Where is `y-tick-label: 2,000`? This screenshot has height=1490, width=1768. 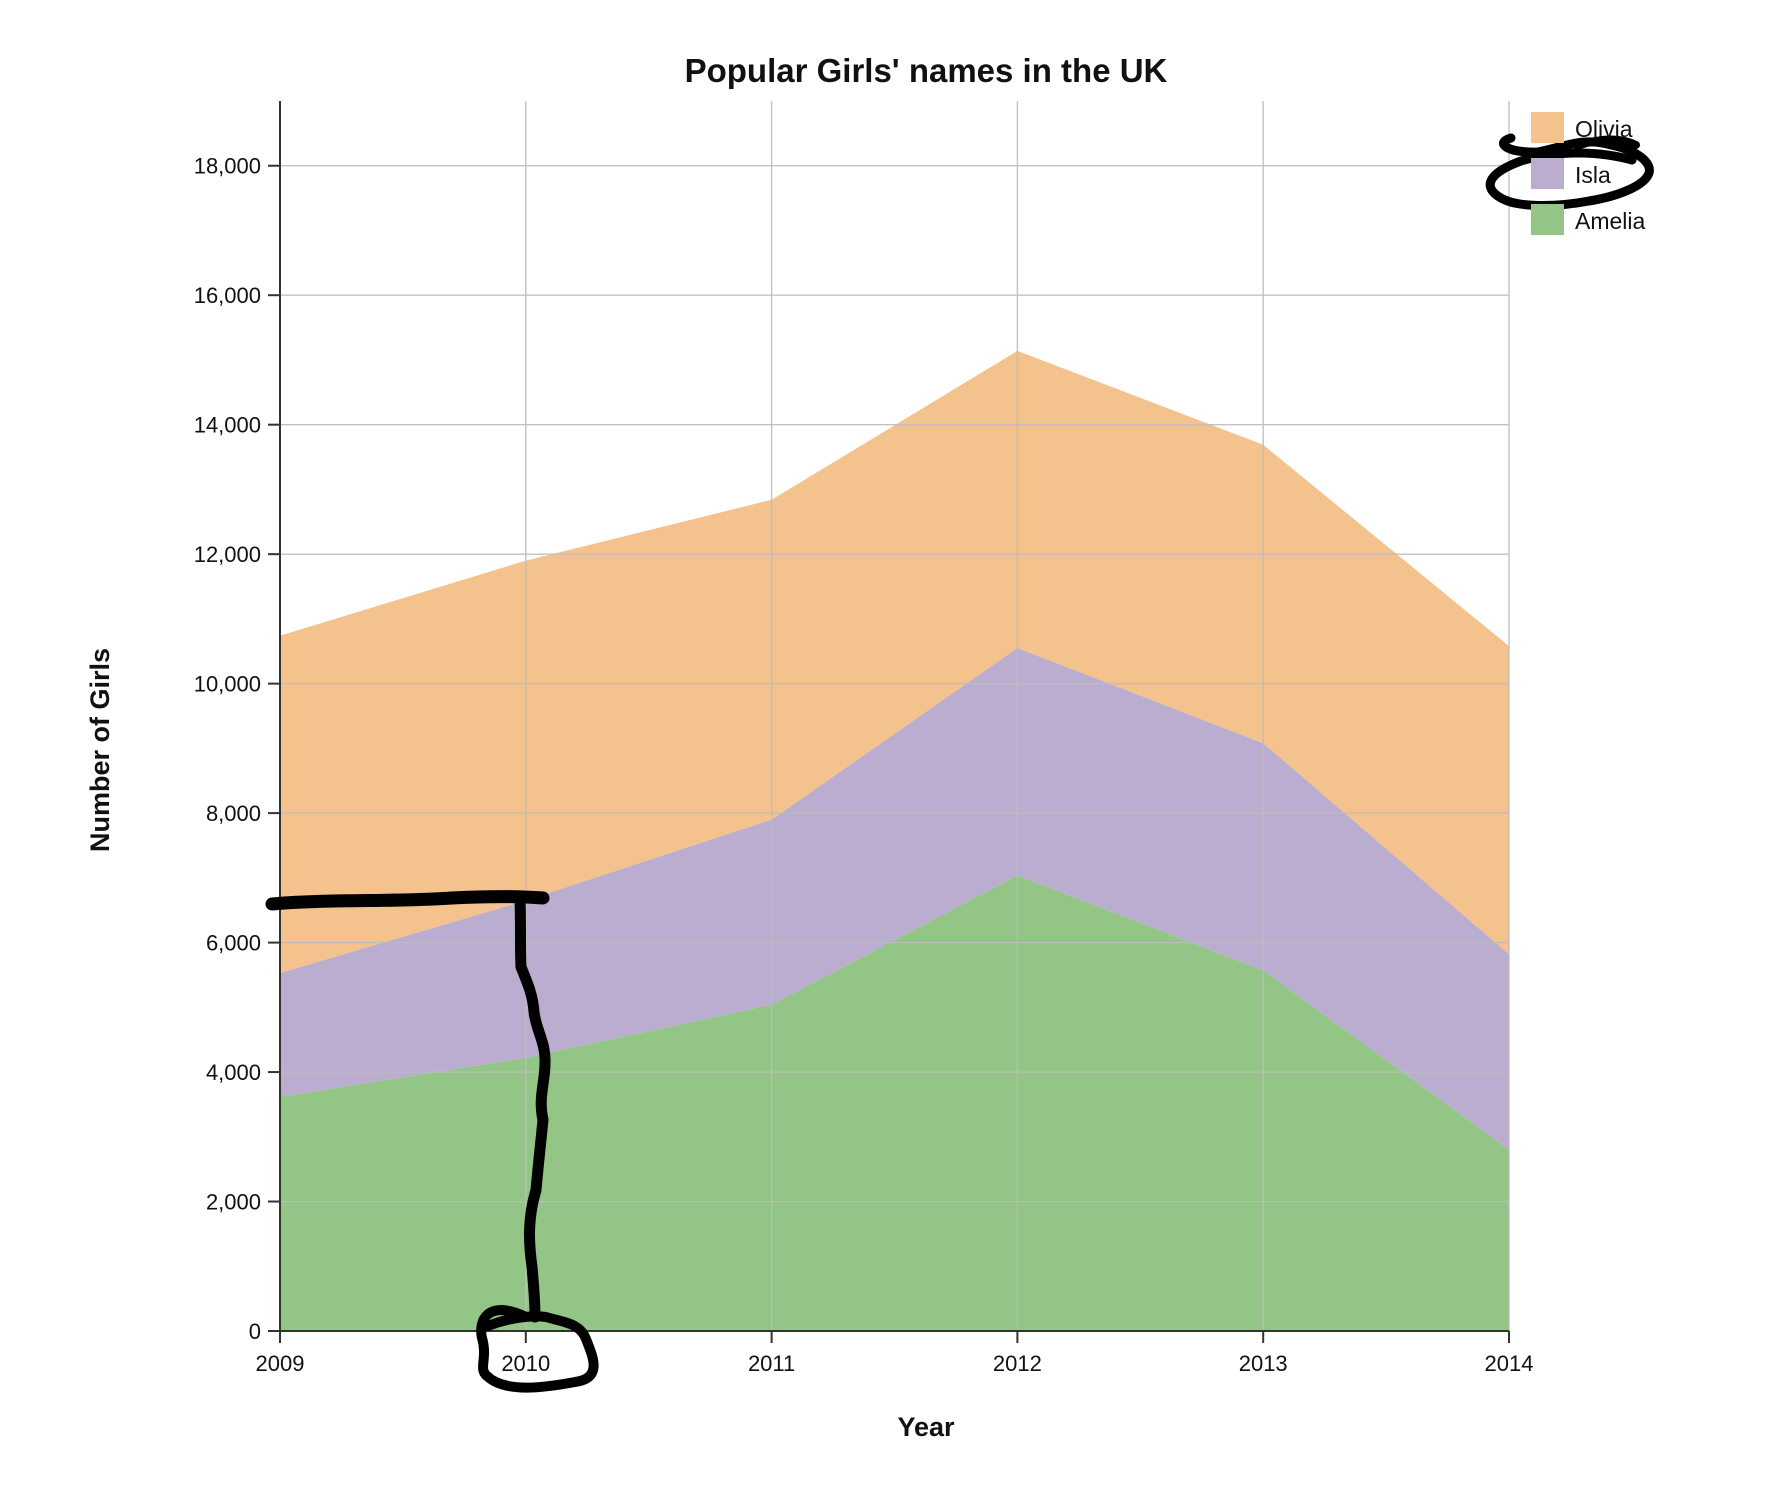 y-tick-label: 2,000 is located at coordinates (233, 1202).